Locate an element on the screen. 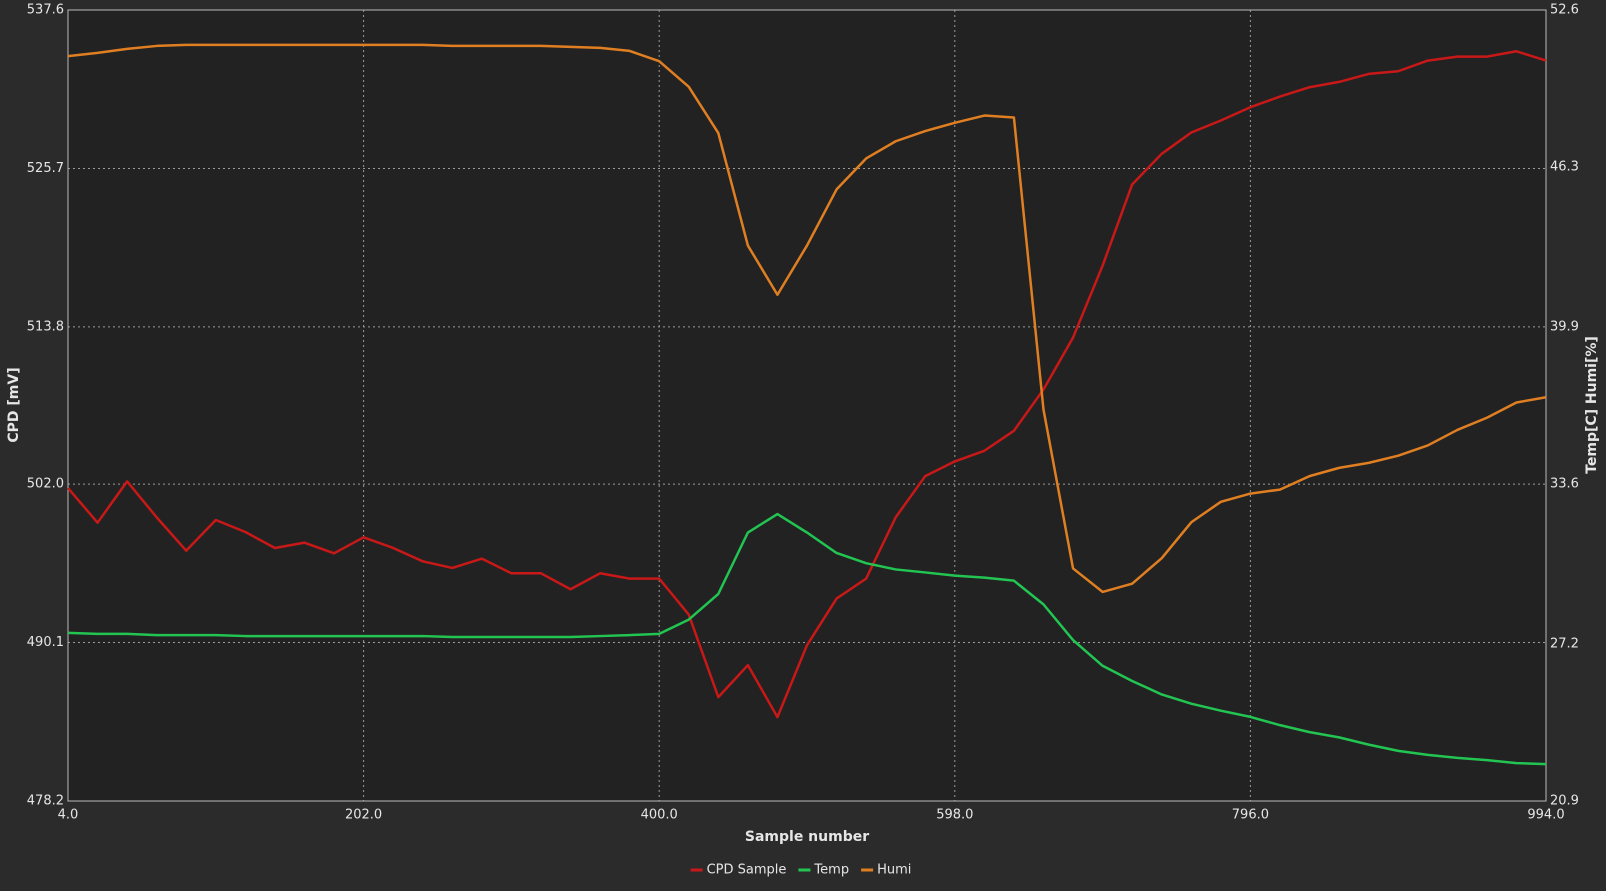 The width and height of the screenshot is (1606, 891). y-axis-title: CPD [mV] is located at coordinates (14, 404).